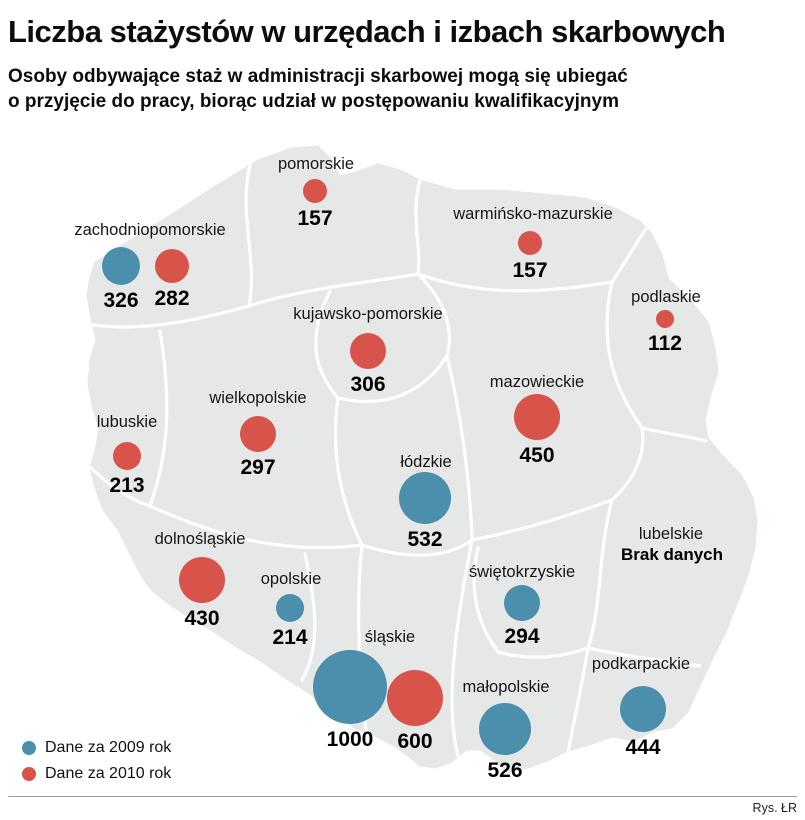 The image size is (805, 820). Describe the element at coordinates (522, 572) in the screenshot. I see `region-label--wi-tokrzyskie: świętokrzyskie` at that location.